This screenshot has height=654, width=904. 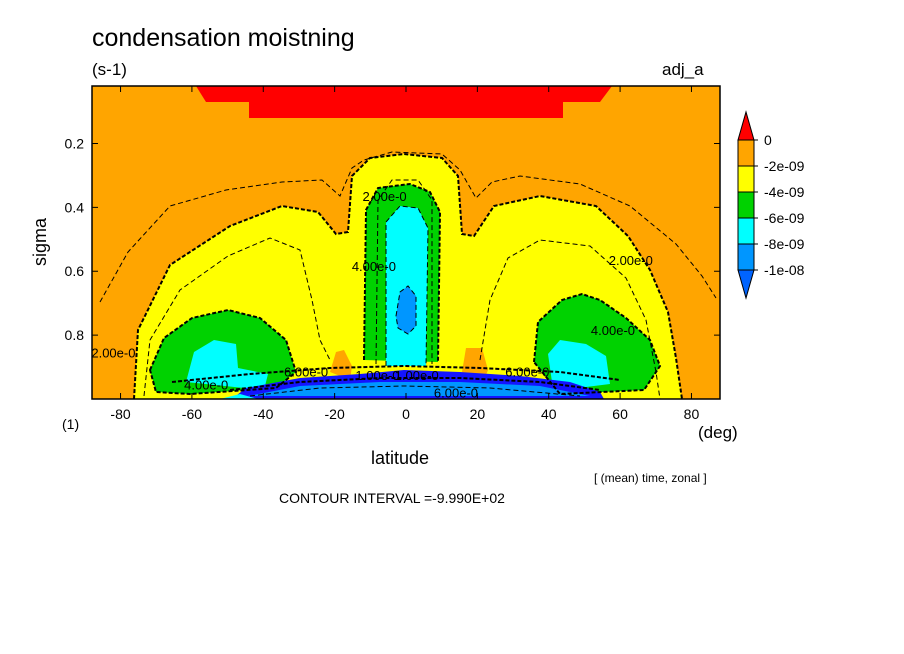 I want to click on units-label: (s-1), so click(x=109, y=69).